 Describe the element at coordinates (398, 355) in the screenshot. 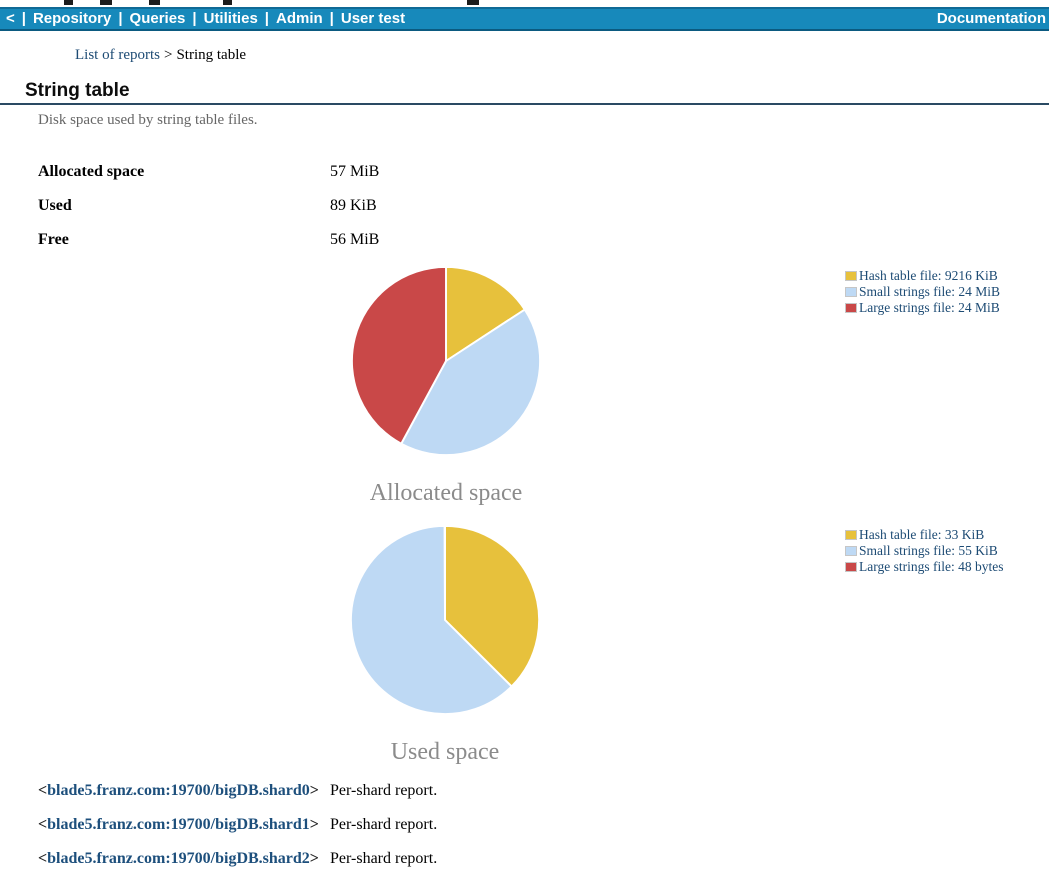

I see `pie-slice-large-strings-file` at that location.